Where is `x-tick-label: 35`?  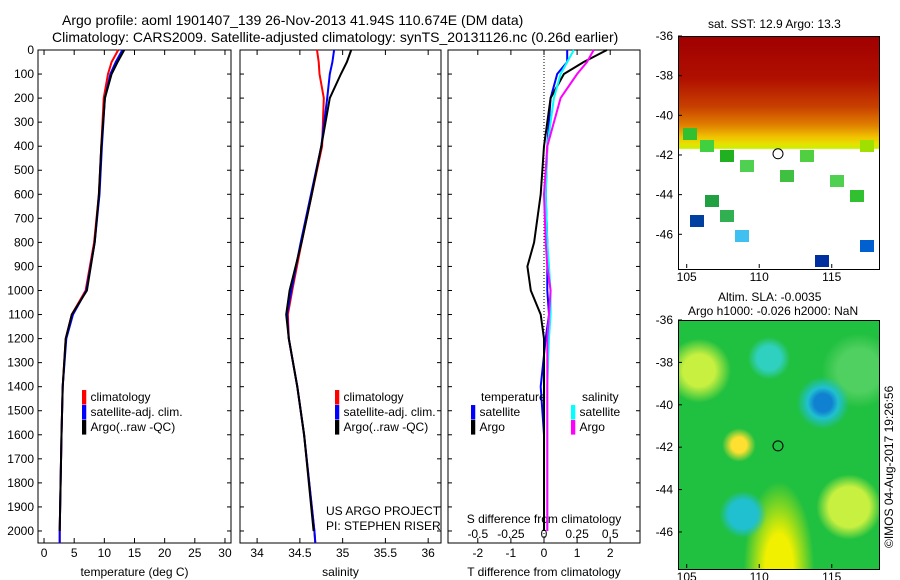
x-tick-label: 35 is located at coordinates (343, 553).